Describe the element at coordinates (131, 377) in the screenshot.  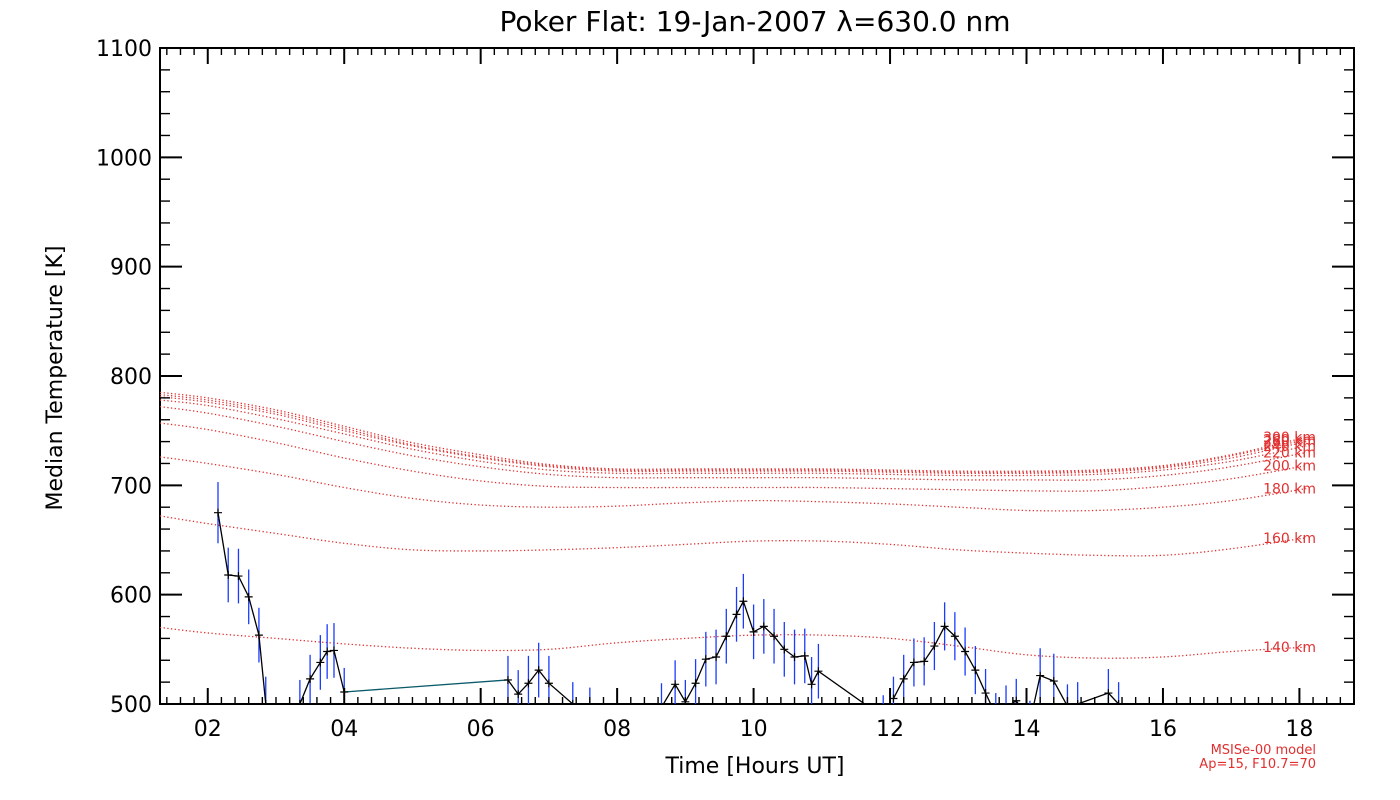
I see `y-tick-label: 800` at that location.